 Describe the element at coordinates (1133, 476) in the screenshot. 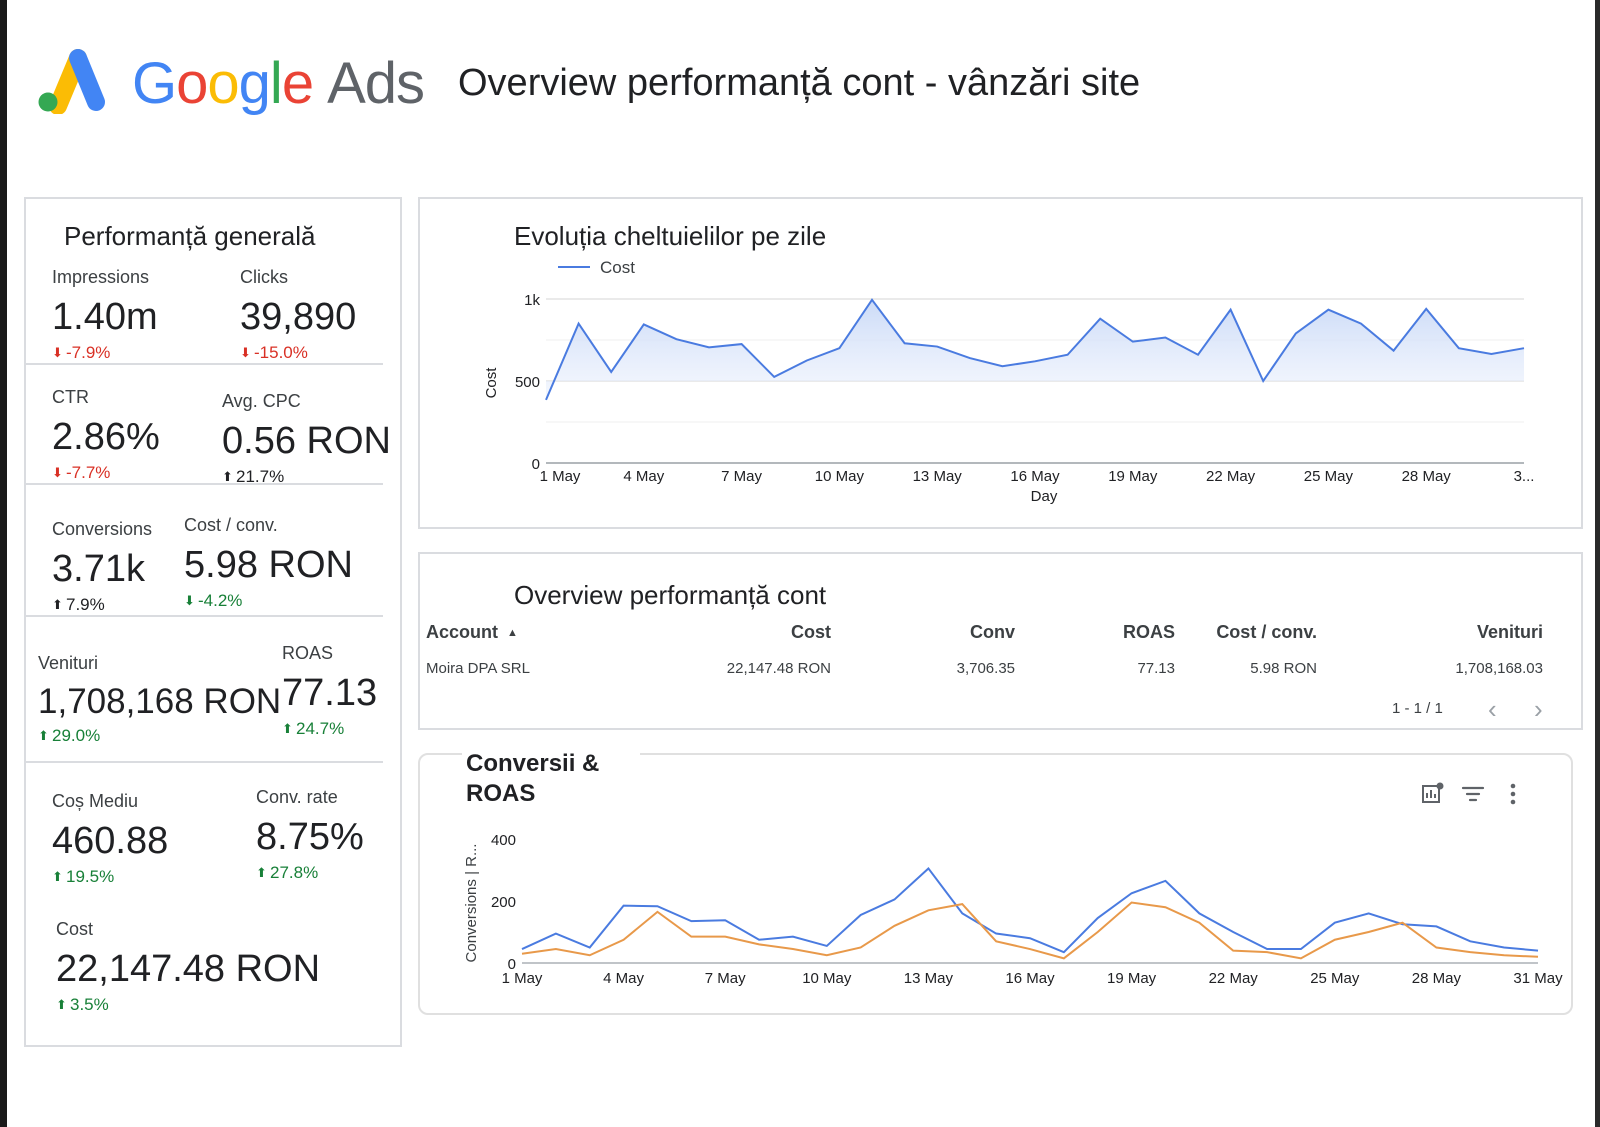

I see `x-tick-label: 19 May` at that location.